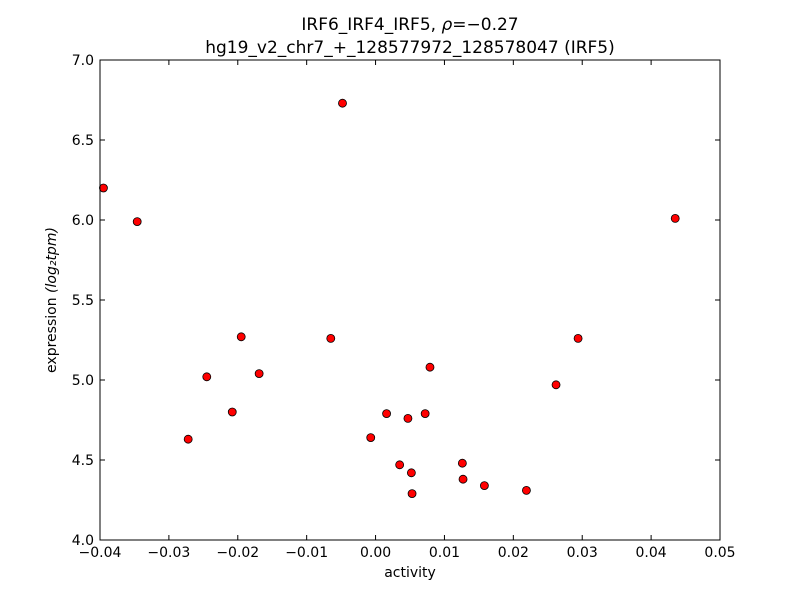 The height and width of the screenshot is (604, 800). Describe the element at coordinates (485, 25) in the screenshot. I see `chart-title-rho-value: =−0.27` at that location.